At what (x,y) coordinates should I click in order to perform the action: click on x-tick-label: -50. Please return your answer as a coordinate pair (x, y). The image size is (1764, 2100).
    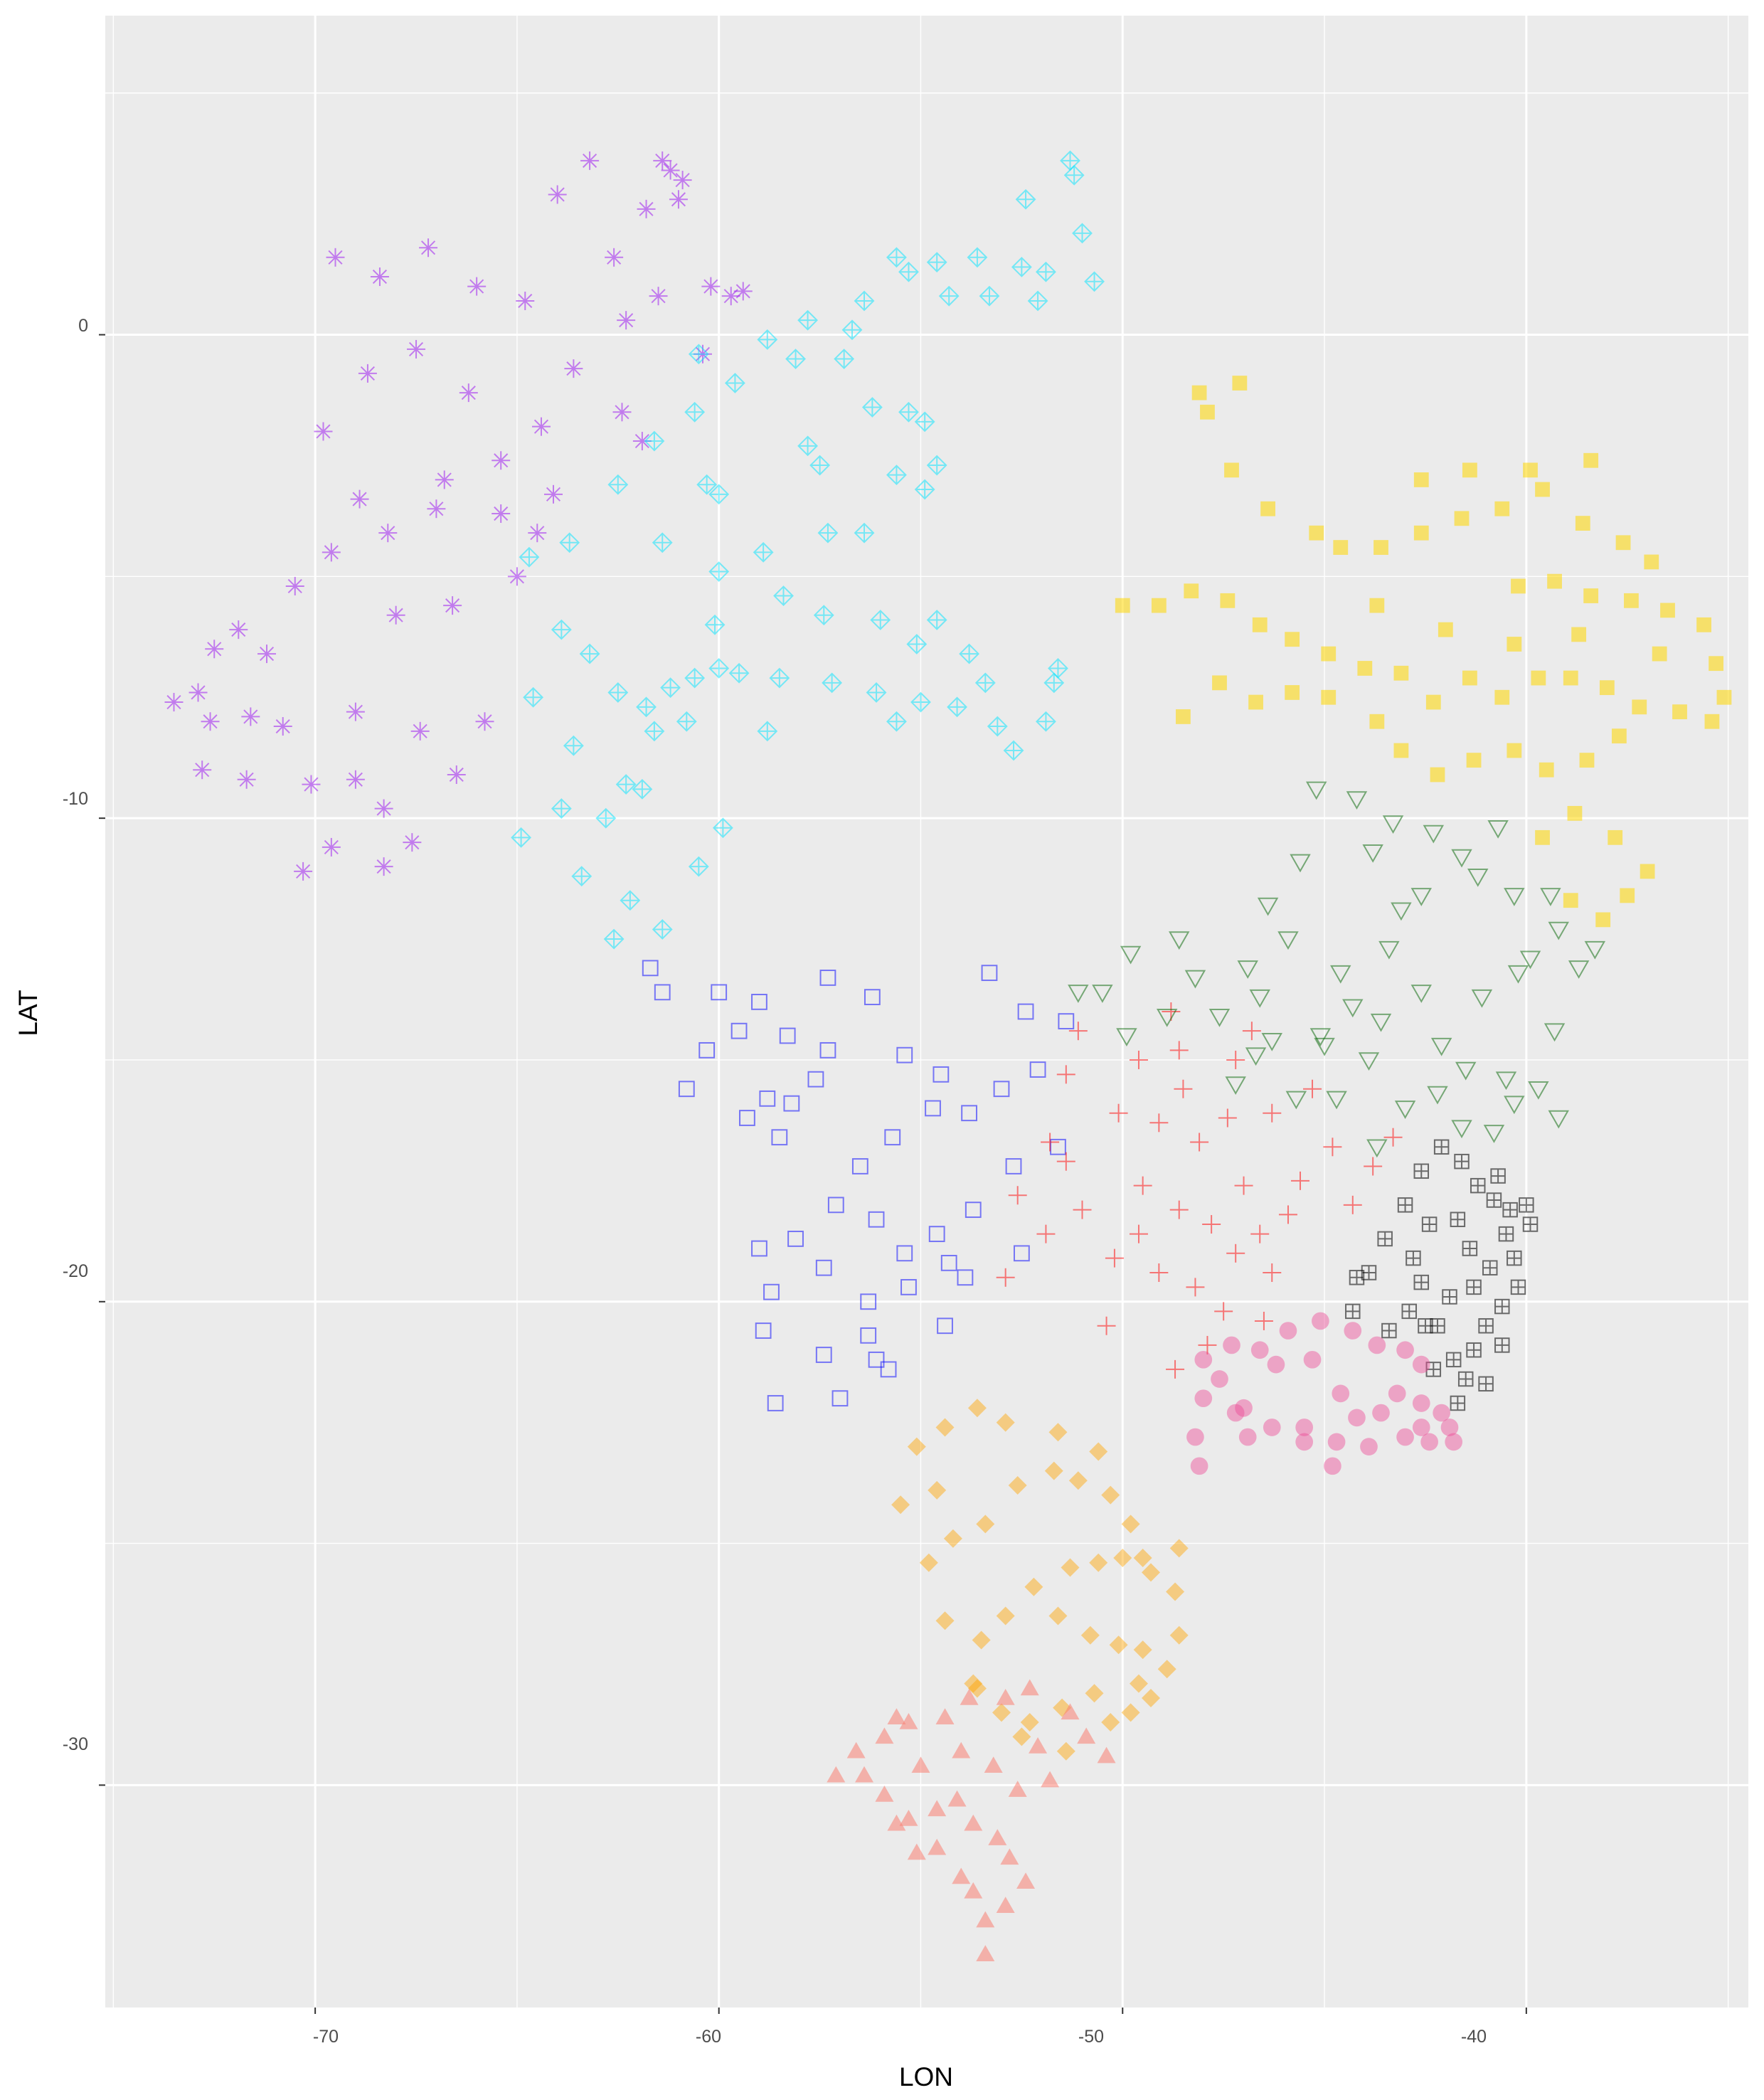
    Looking at the image, I should click on (1091, 2037).